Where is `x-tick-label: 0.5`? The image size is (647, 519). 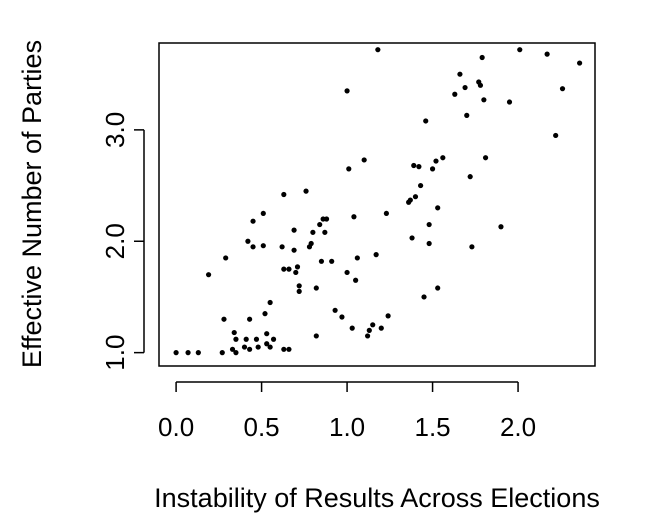
x-tick-label: 0.5 is located at coordinates (262, 427).